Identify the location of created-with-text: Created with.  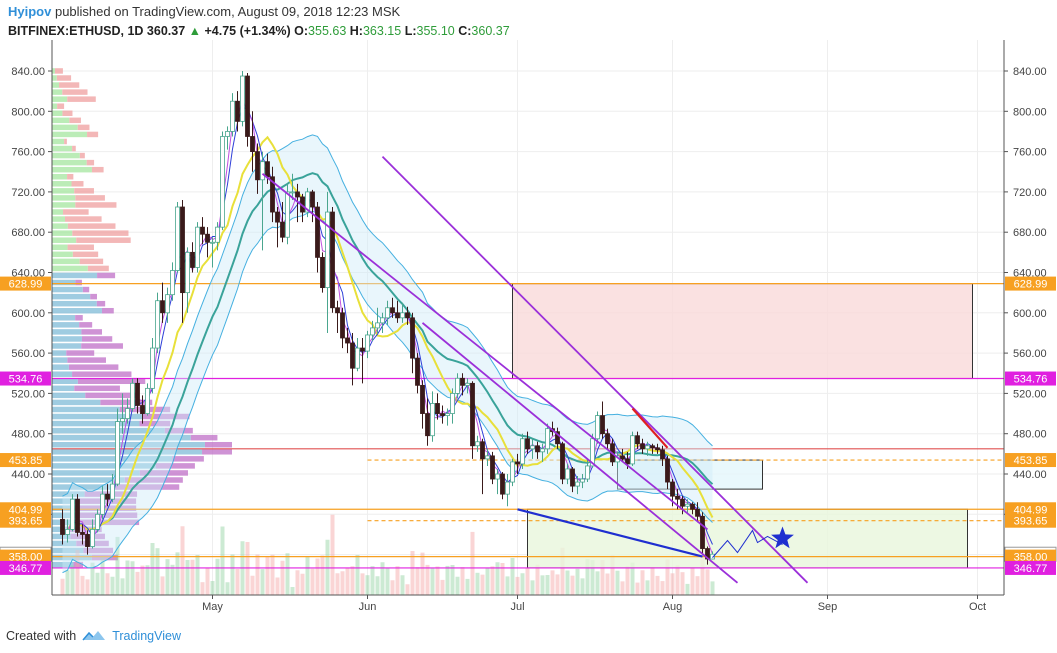
(41, 636).